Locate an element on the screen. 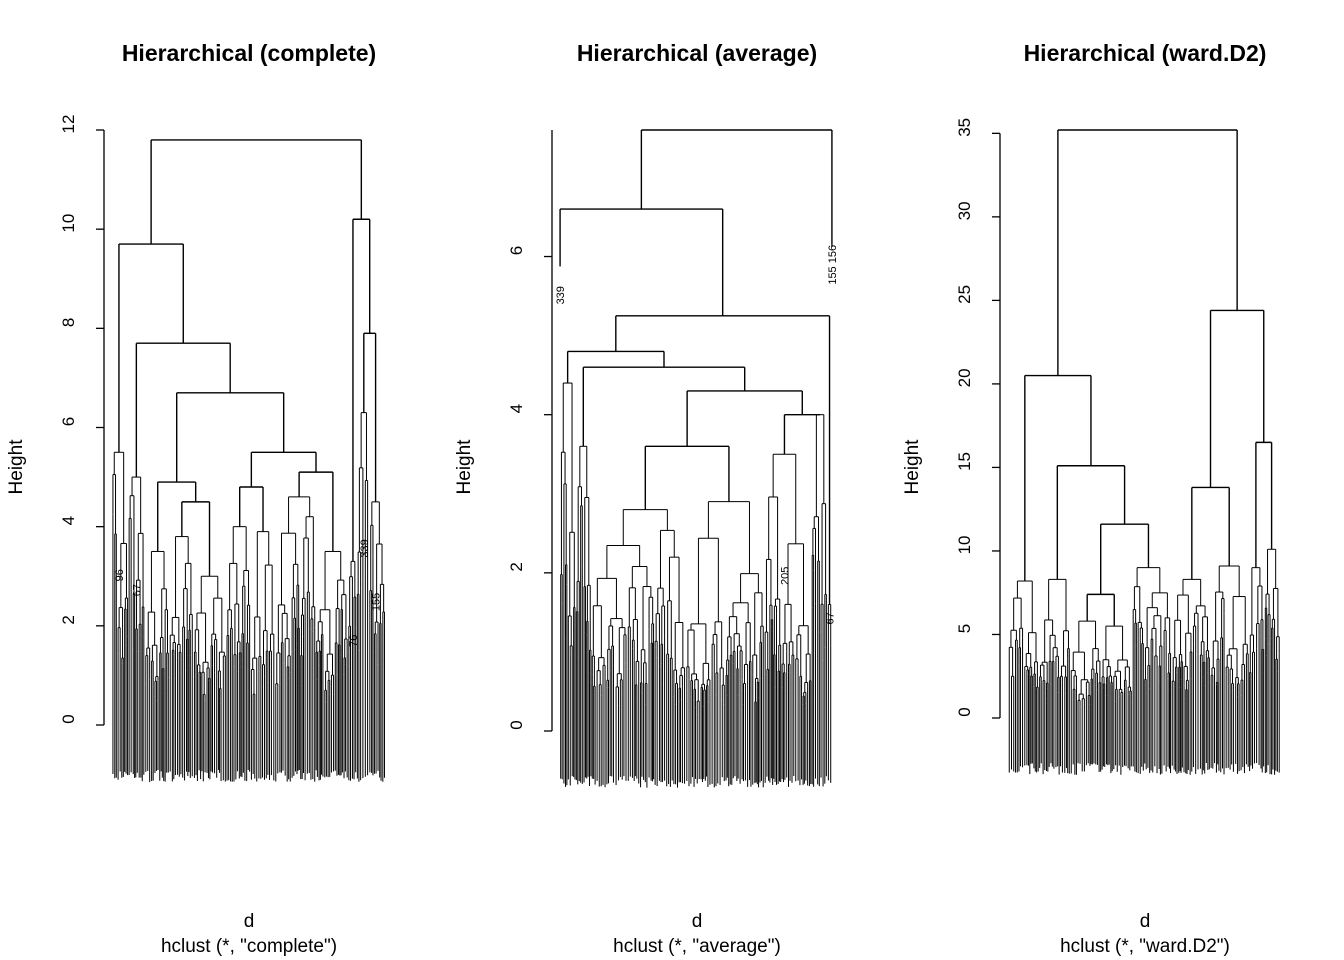  leaf-label: 155 156 is located at coordinates (833, 265).